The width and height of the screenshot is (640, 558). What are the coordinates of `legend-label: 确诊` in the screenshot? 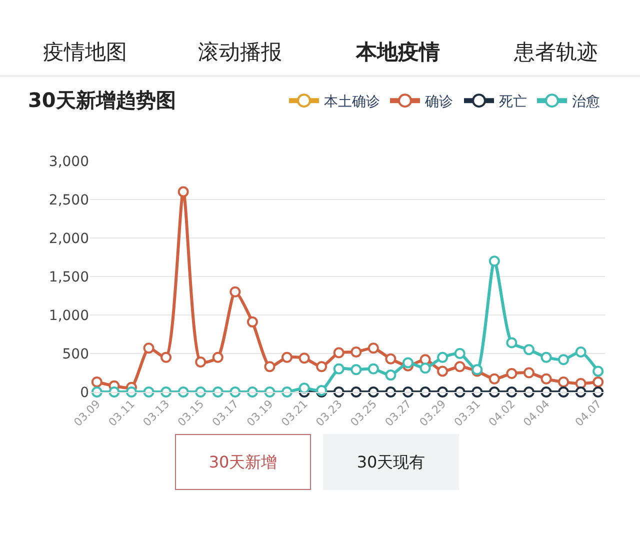 It's located at (438, 102).